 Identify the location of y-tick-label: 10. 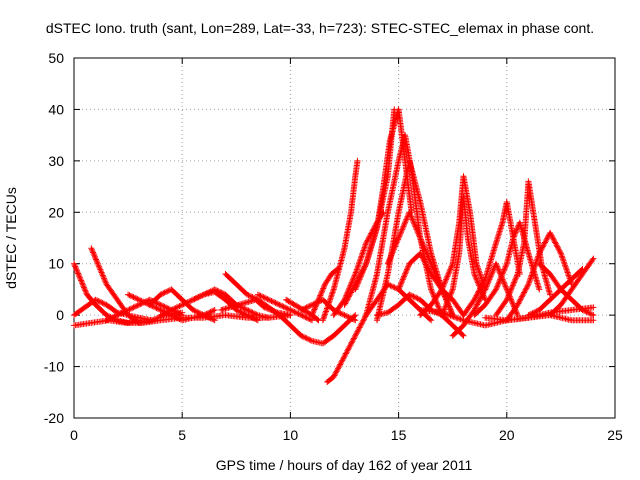
(56, 264).